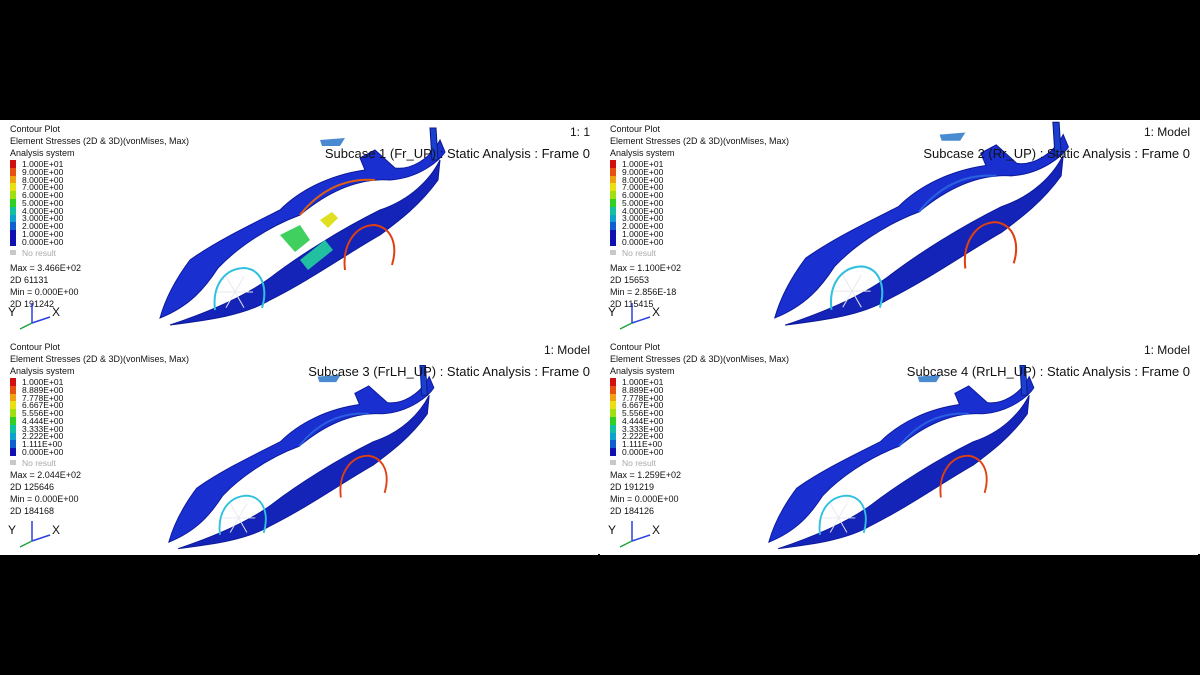  Describe the element at coordinates (643, 187) in the screenshot. I see `legend-label: 7.000E+00` at that location.